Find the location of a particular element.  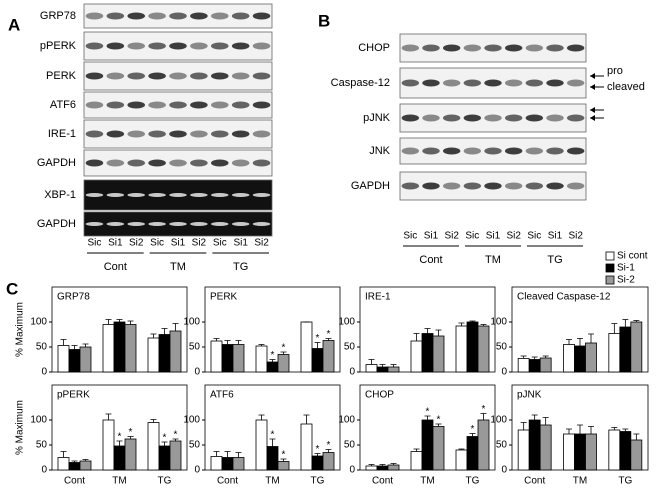

group-label: Cont is located at coordinates (115, 267).